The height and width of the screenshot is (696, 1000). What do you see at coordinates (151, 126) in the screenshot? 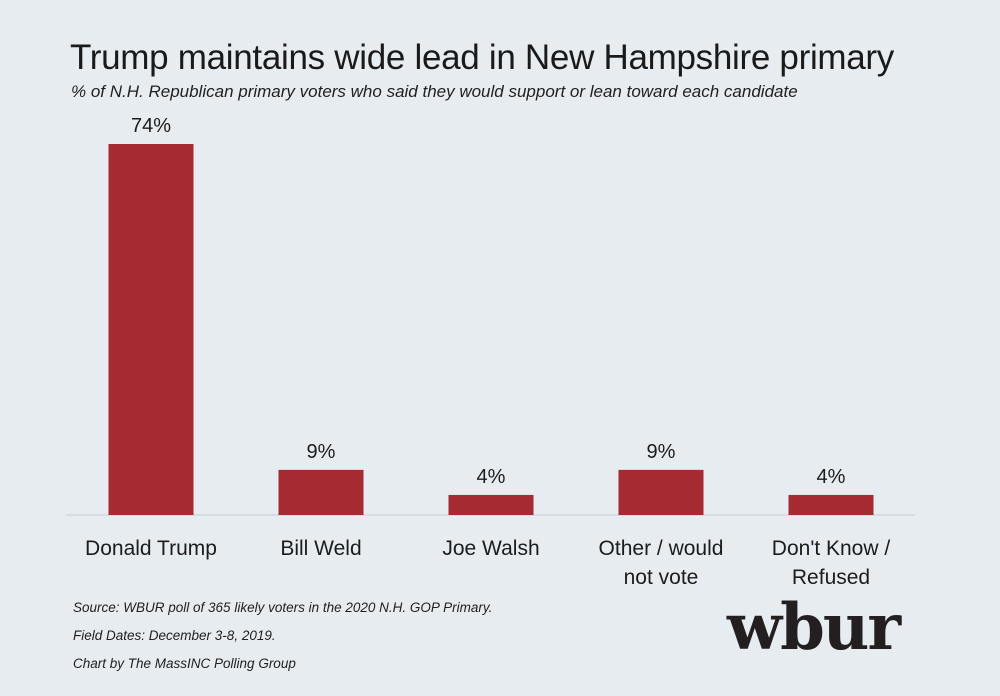
I see `bar-value-label: 74%` at bounding box center [151, 126].